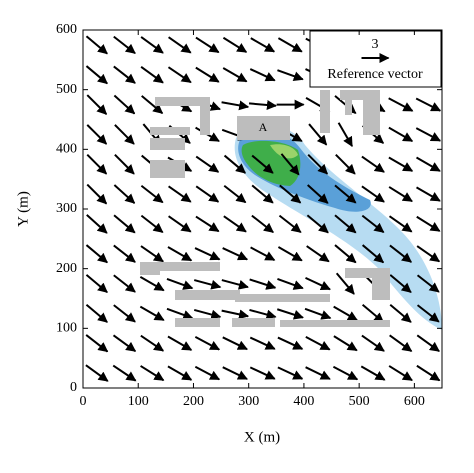 This screenshot has width=474, height=473. I want to click on building-label: A, so click(263, 127).